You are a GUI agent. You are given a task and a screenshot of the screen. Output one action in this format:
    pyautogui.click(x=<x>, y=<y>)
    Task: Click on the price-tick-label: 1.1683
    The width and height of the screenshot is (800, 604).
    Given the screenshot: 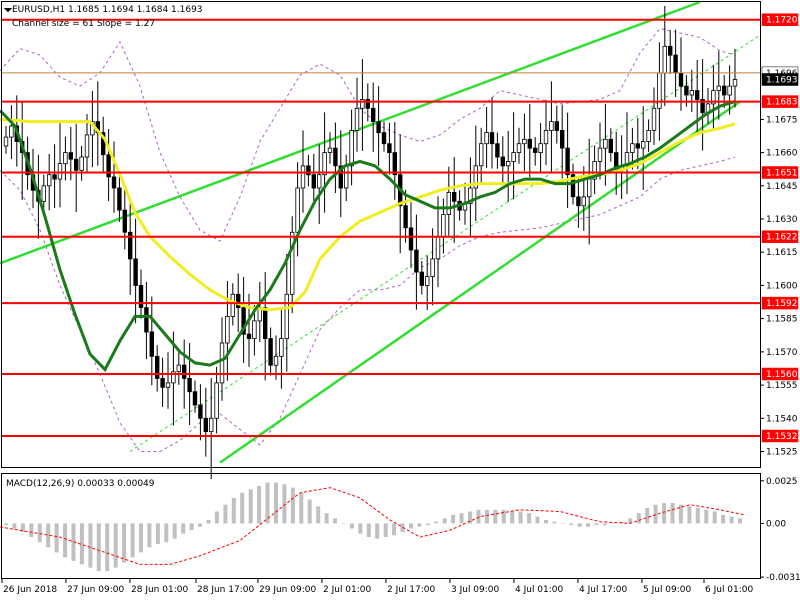 What is the action you would take?
    pyautogui.click(x=782, y=103)
    